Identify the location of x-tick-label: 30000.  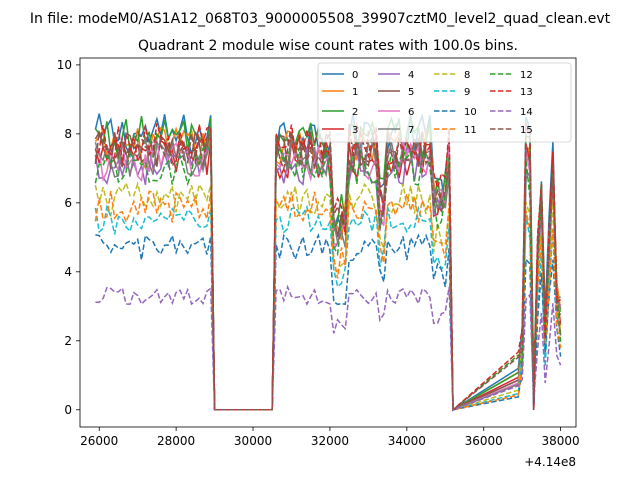
(253, 441).